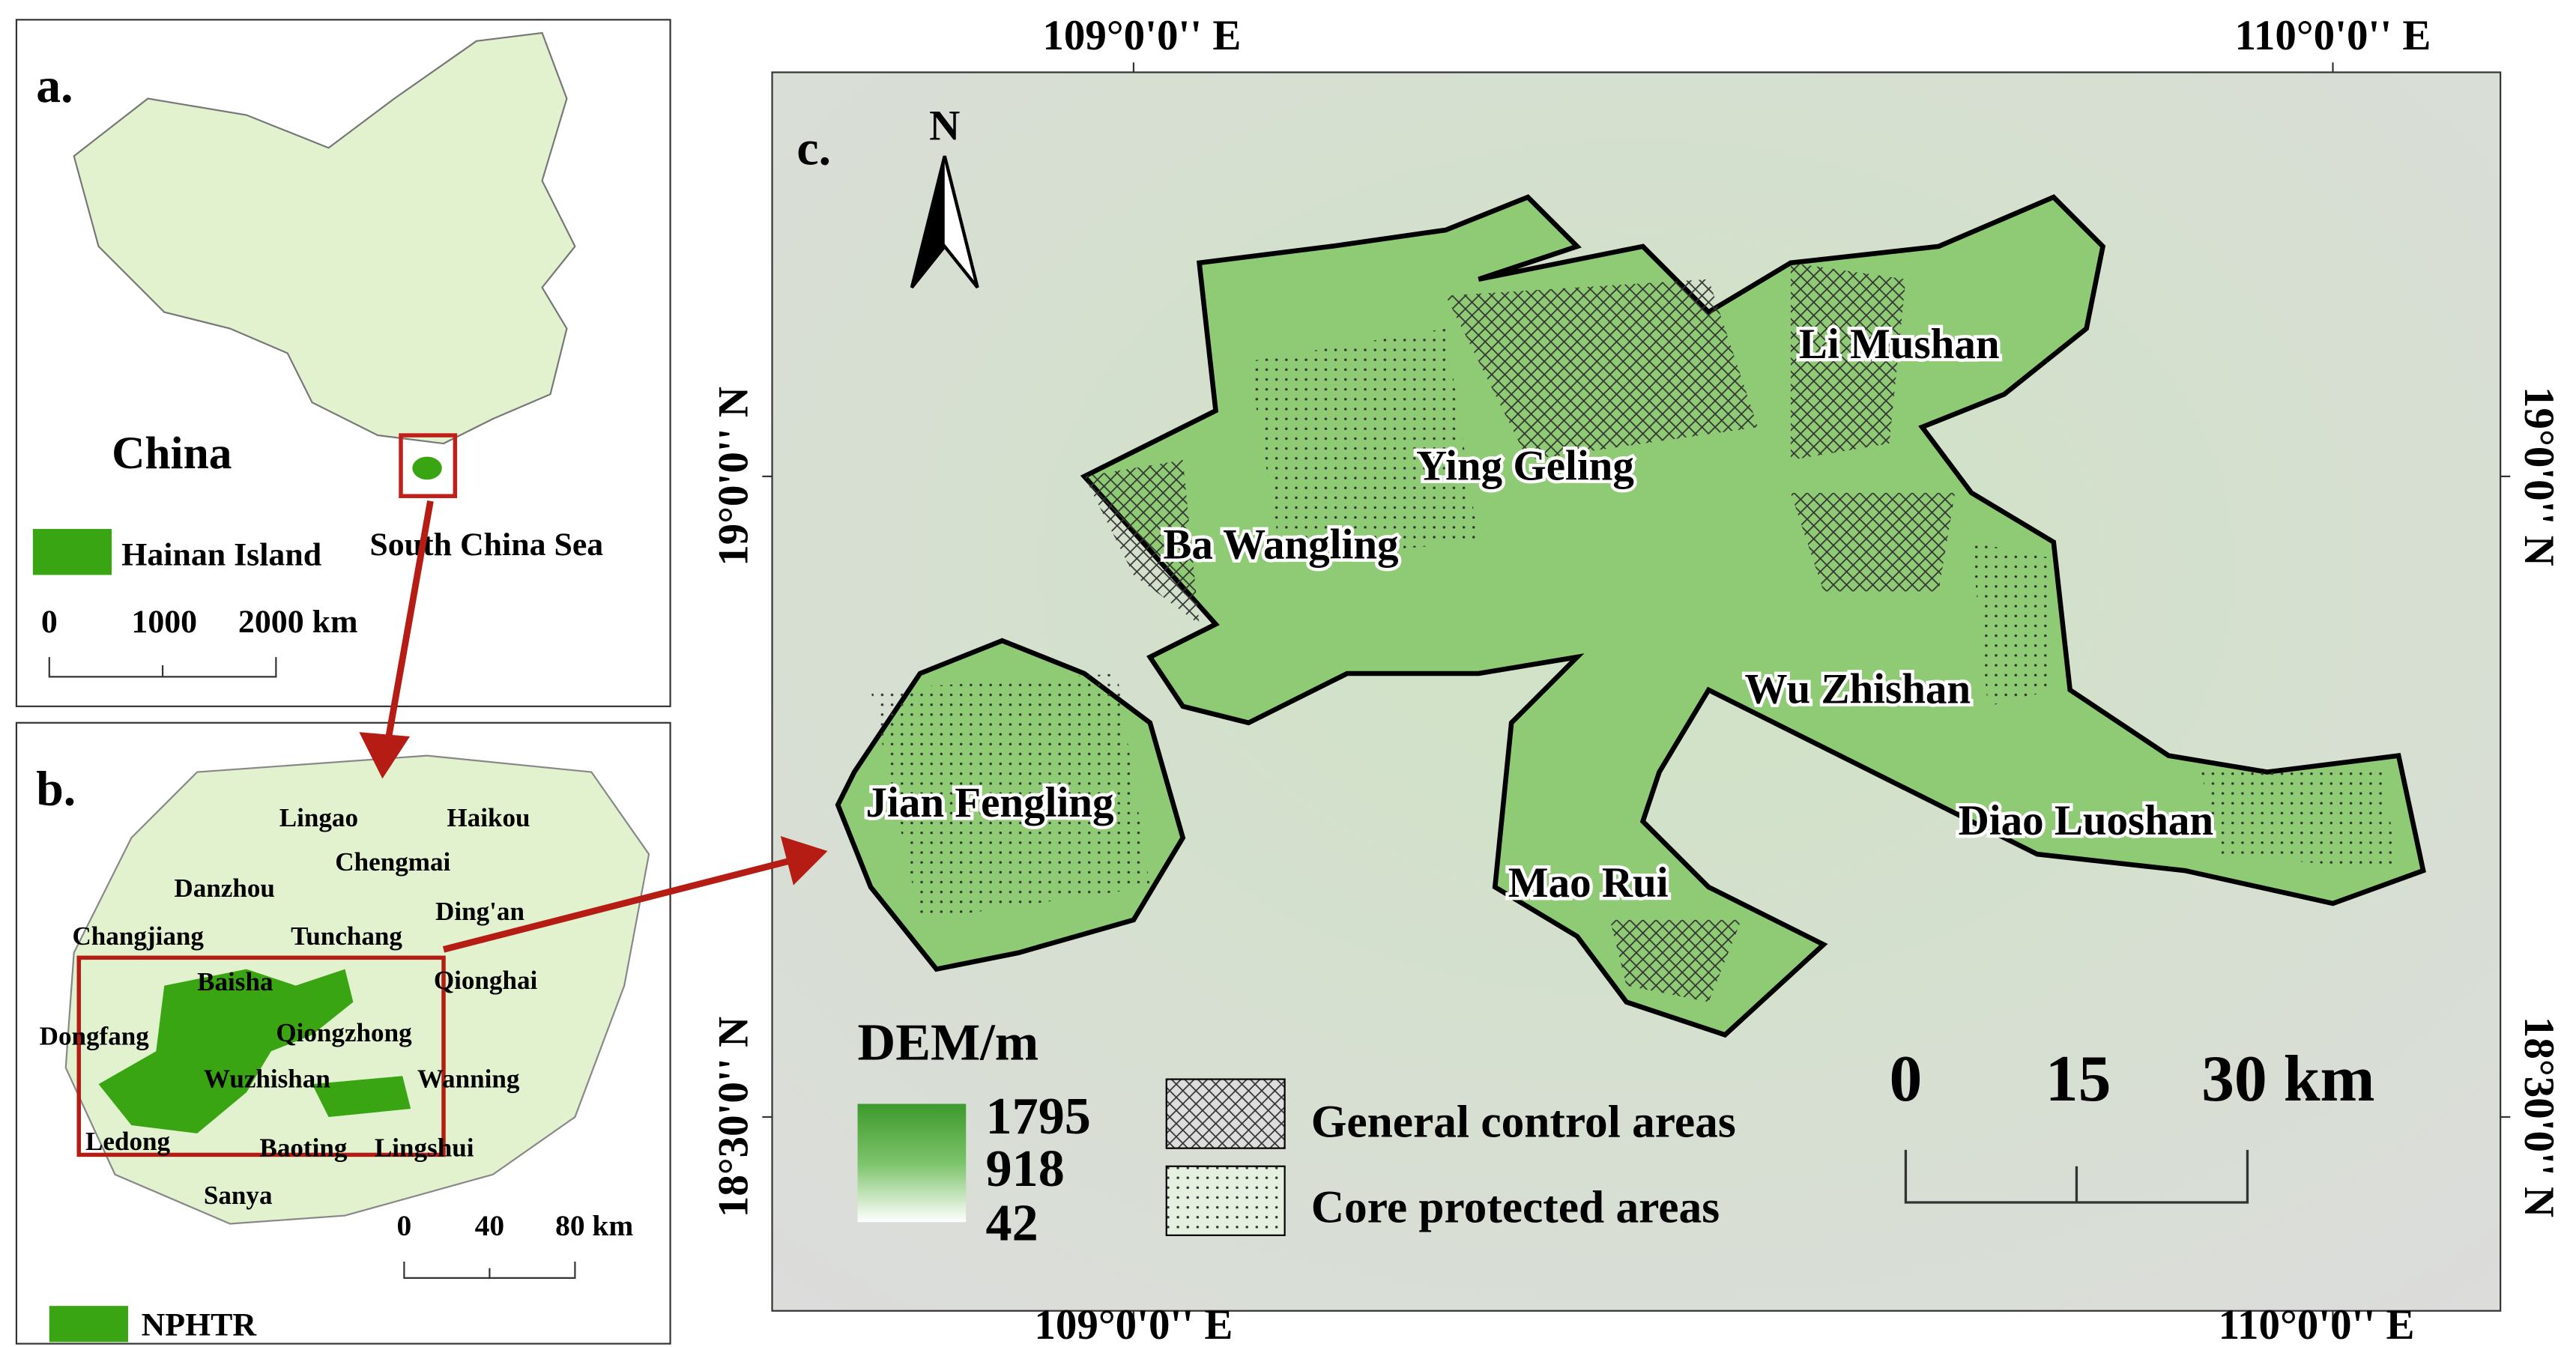 The height and width of the screenshot is (1347, 2576). Describe the element at coordinates (489, 1225) in the screenshot. I see `scale-label: 40` at that location.